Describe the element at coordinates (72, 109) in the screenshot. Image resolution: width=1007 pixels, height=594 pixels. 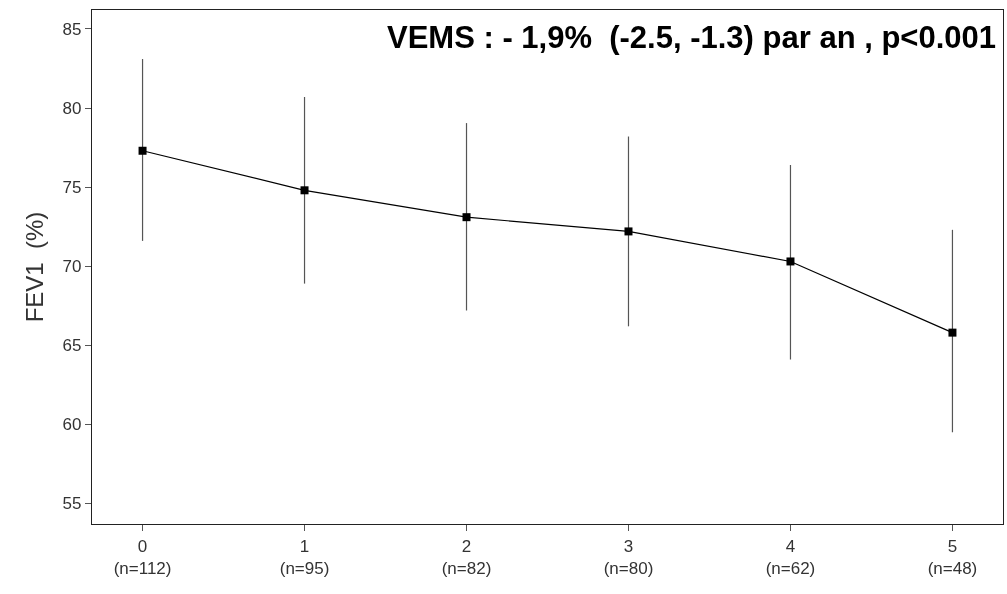
I see `y-tick-label: 80` at that location.